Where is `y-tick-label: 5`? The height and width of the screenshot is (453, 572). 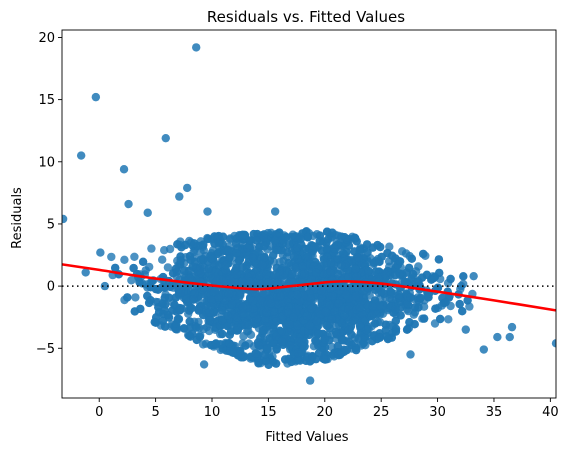 y-tick-label: 5 is located at coordinates (51, 224).